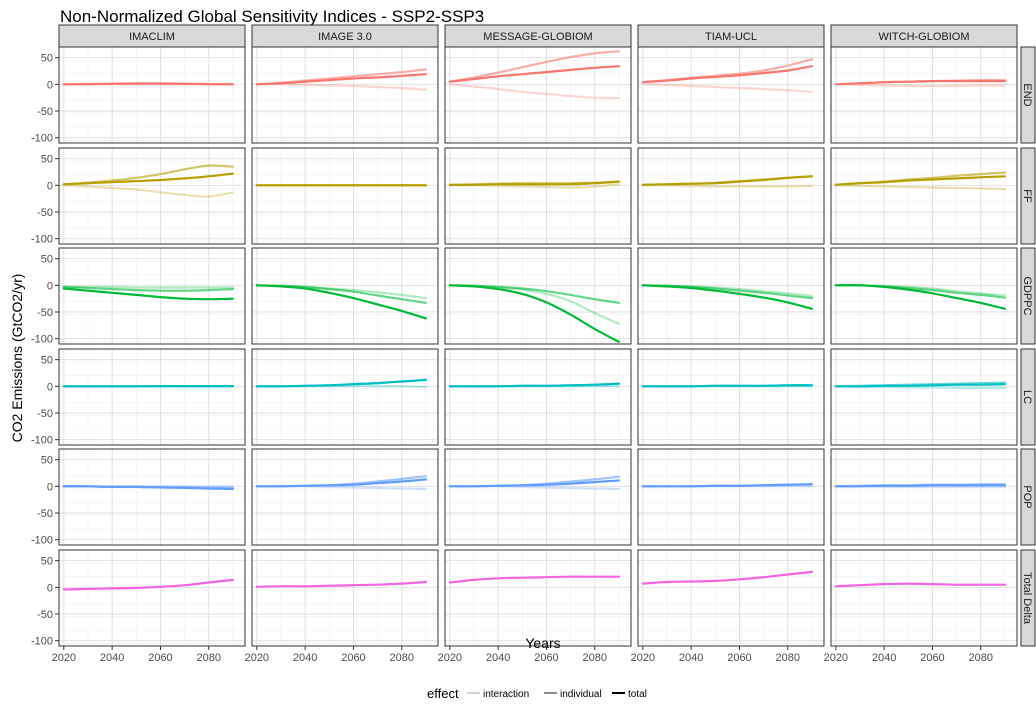 This screenshot has height=711, width=1036. I want to click on panel-ff-message-globiom, so click(538, 196).